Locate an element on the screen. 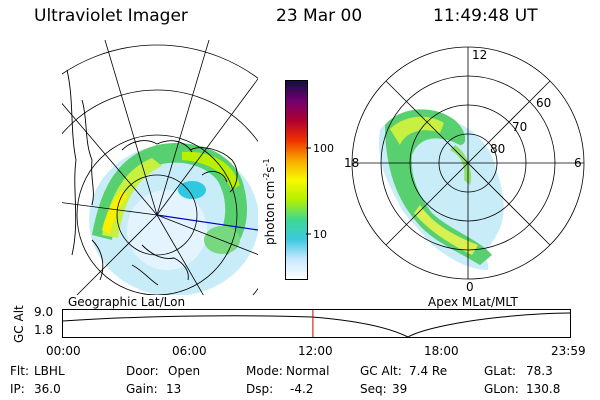 This screenshot has width=600, height=400. flt-value: LBHL is located at coordinates (49, 371).